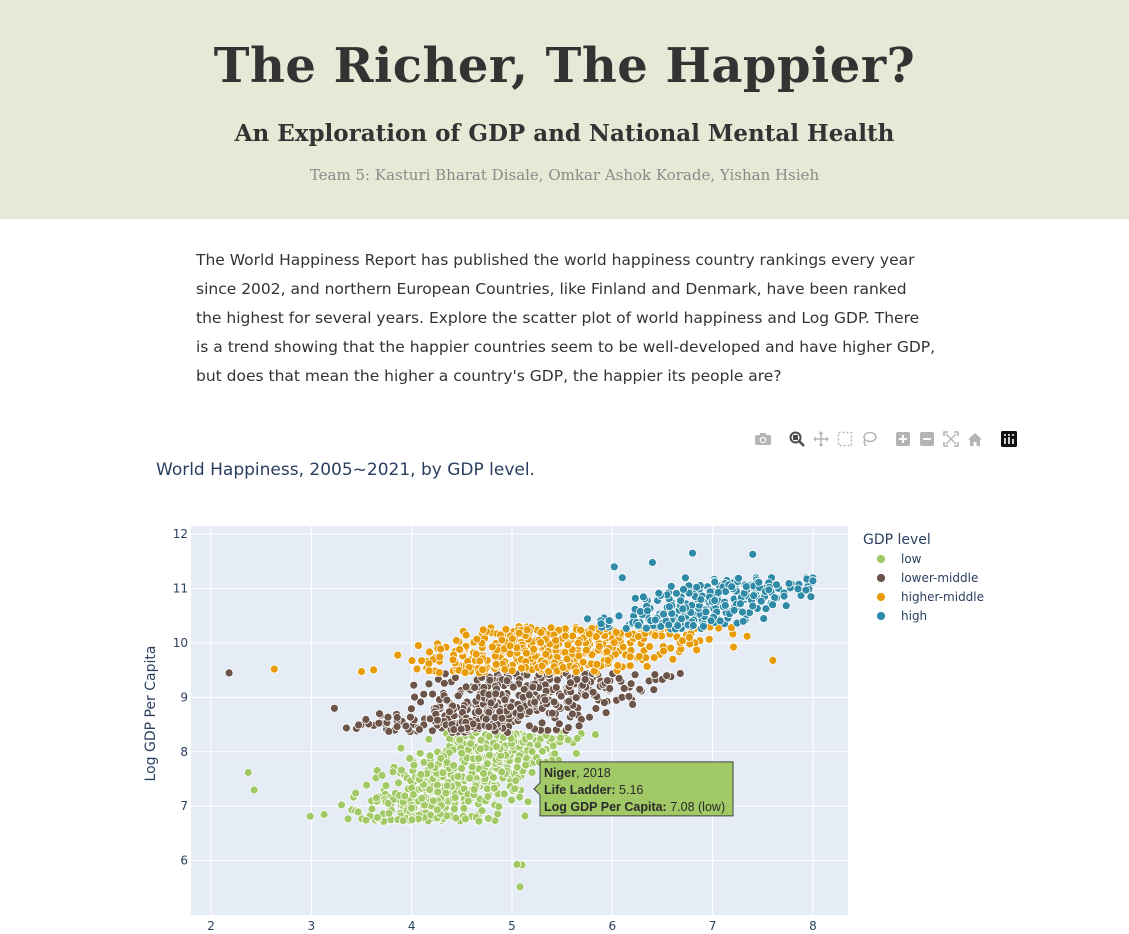 The width and height of the screenshot is (1129, 934). What do you see at coordinates (939, 578) in the screenshot?
I see `legend-label-lower-middle: lower-middle` at bounding box center [939, 578].